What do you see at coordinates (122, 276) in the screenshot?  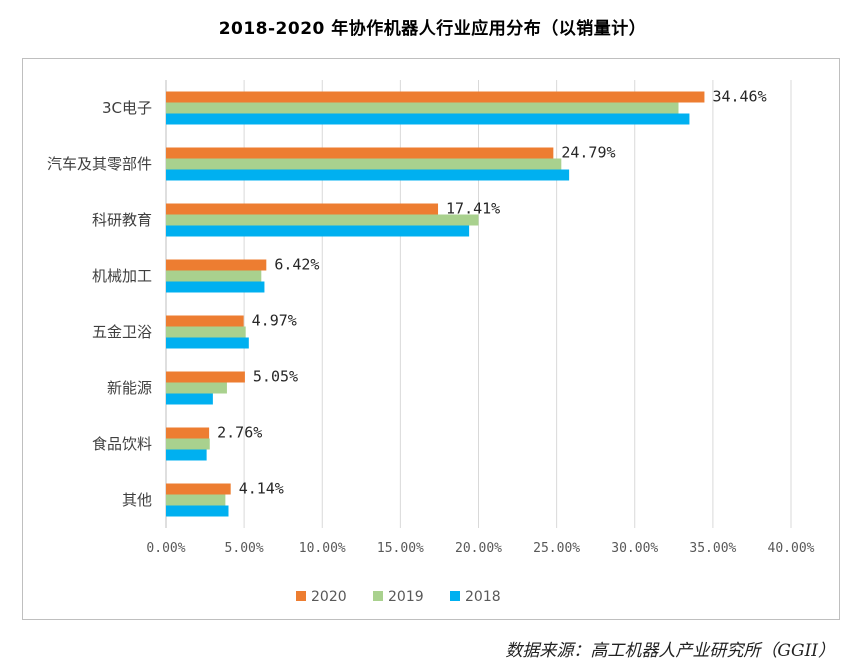 I see `category-label: 机械加工` at bounding box center [122, 276].